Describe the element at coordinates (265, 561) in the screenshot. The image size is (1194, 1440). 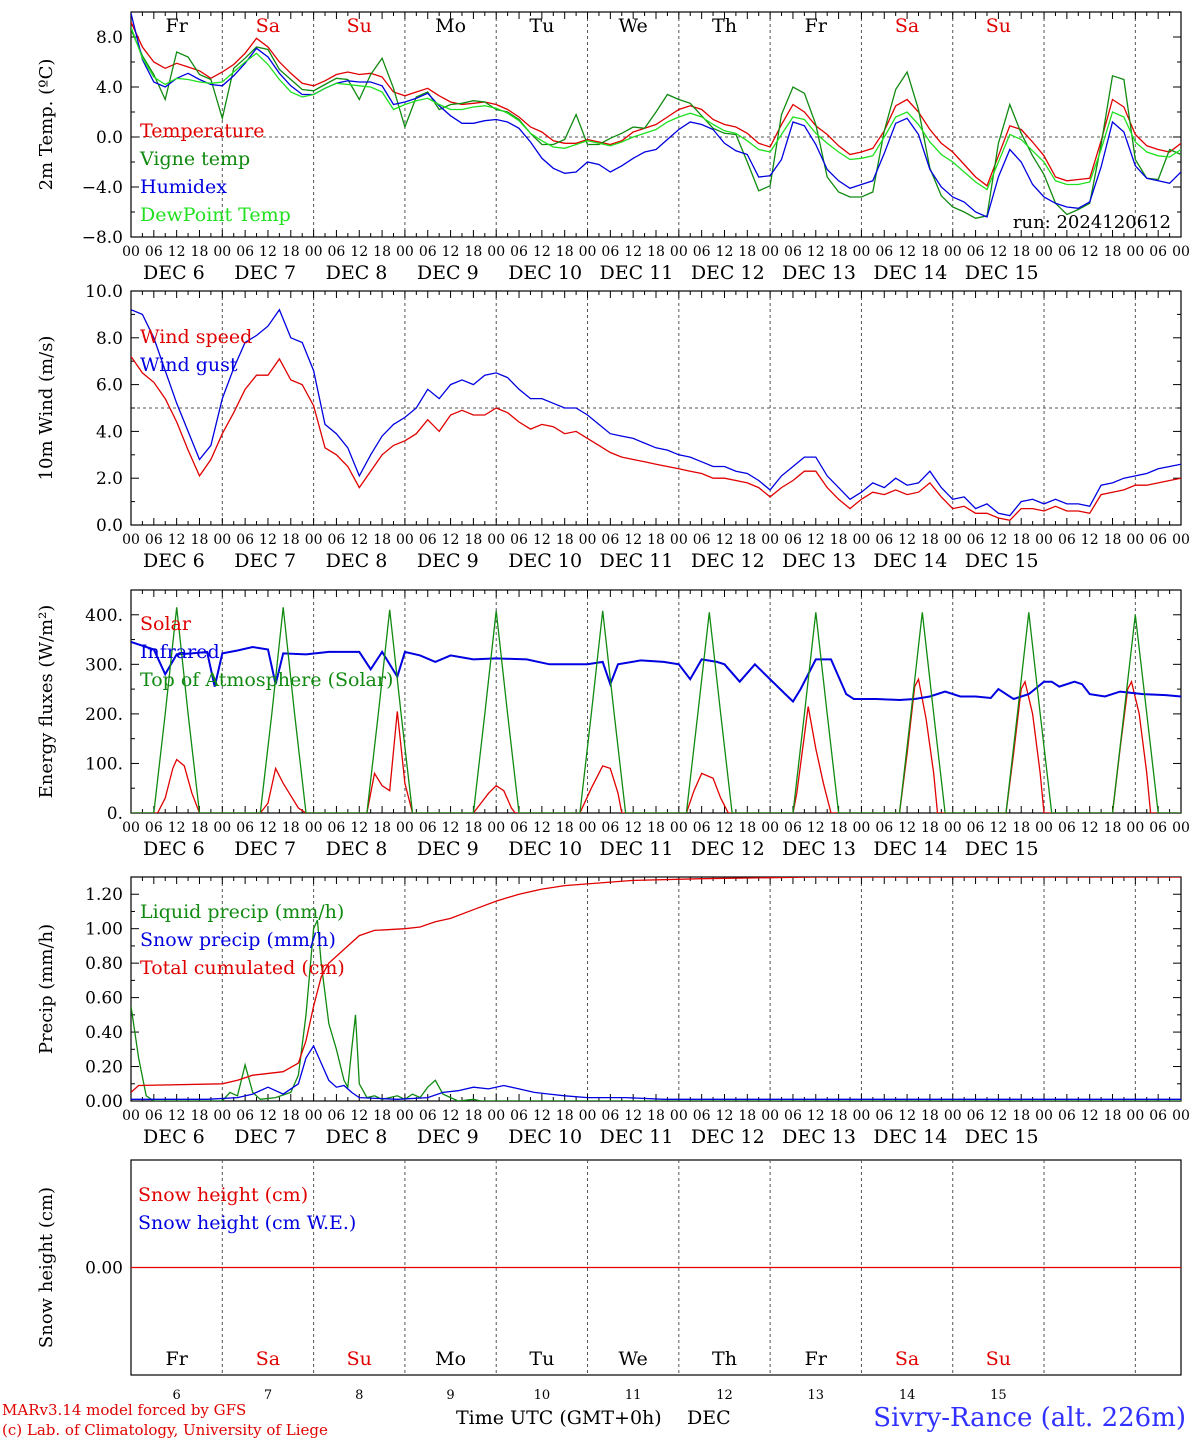
I see `x-date-label: DEC 7` at that location.